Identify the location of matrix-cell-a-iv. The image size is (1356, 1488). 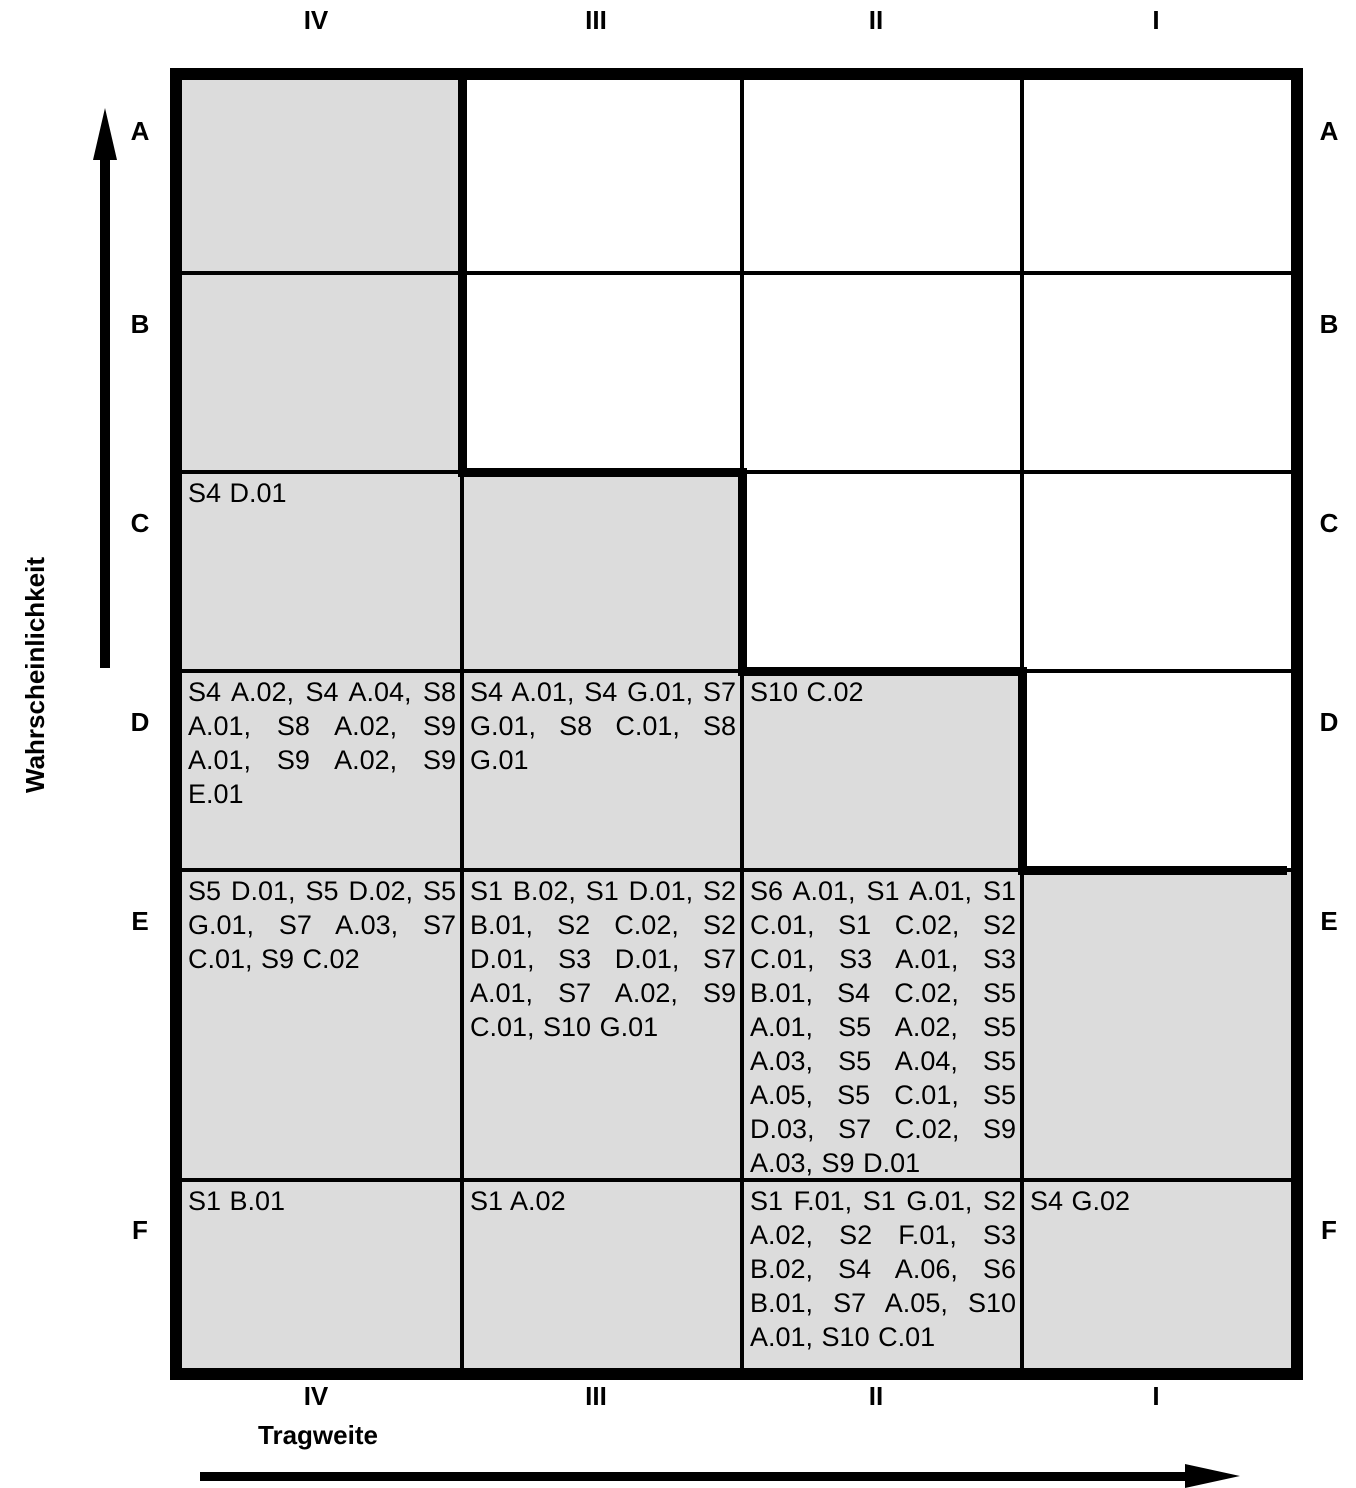
(321, 175).